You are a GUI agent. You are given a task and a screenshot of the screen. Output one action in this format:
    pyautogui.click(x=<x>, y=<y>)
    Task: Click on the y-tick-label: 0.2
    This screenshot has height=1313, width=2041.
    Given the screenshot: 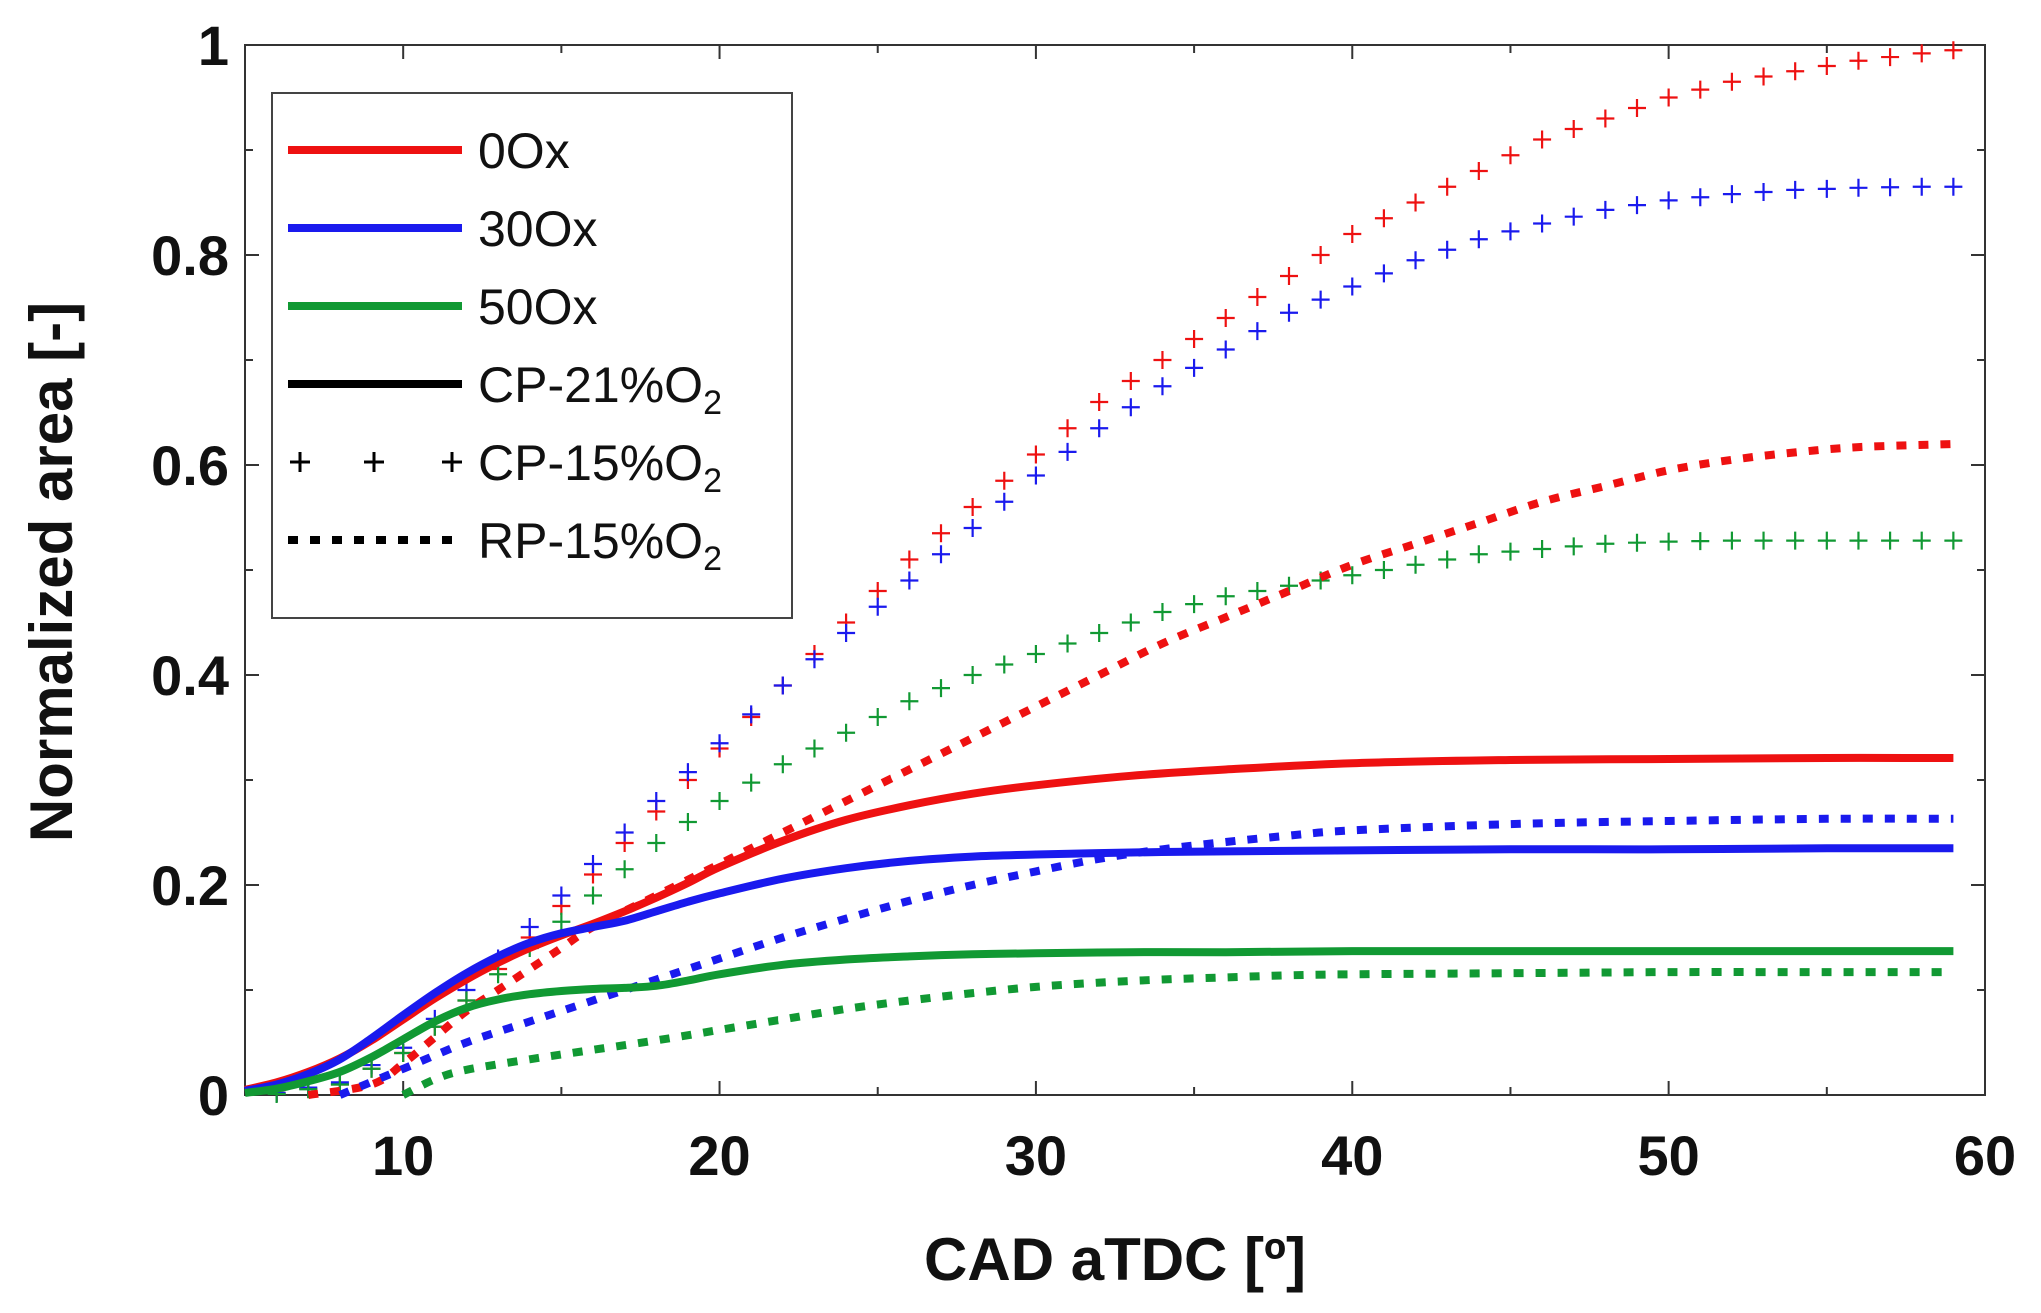 What is the action you would take?
    pyautogui.click(x=190, y=885)
    